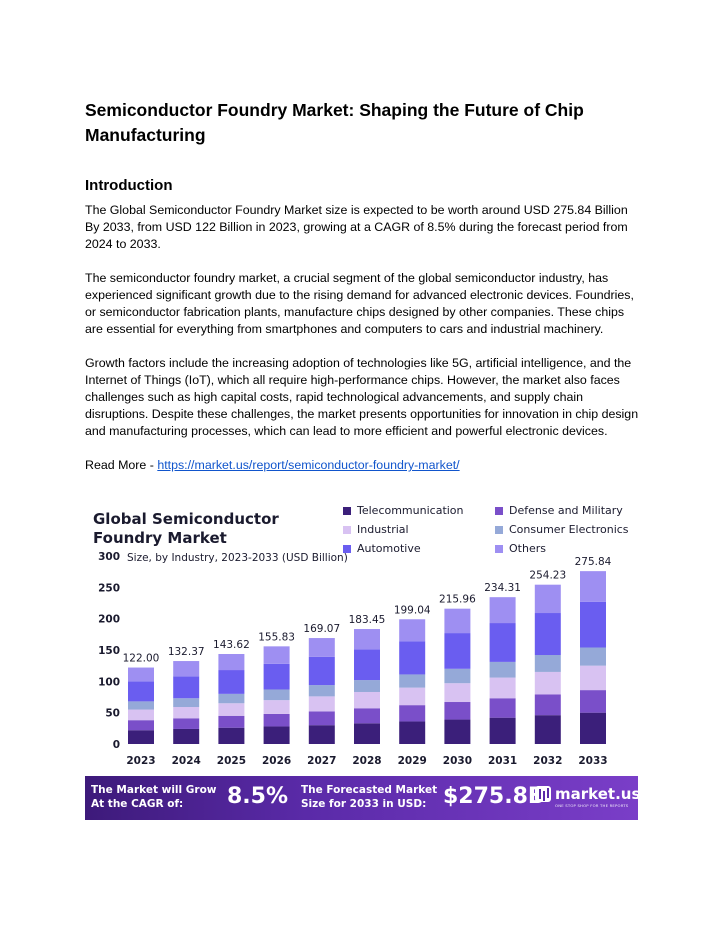 The width and height of the screenshot is (720, 931). Describe the element at coordinates (403, 510) in the screenshot. I see `legend-item-telecommunication: Telecommunication` at that location.